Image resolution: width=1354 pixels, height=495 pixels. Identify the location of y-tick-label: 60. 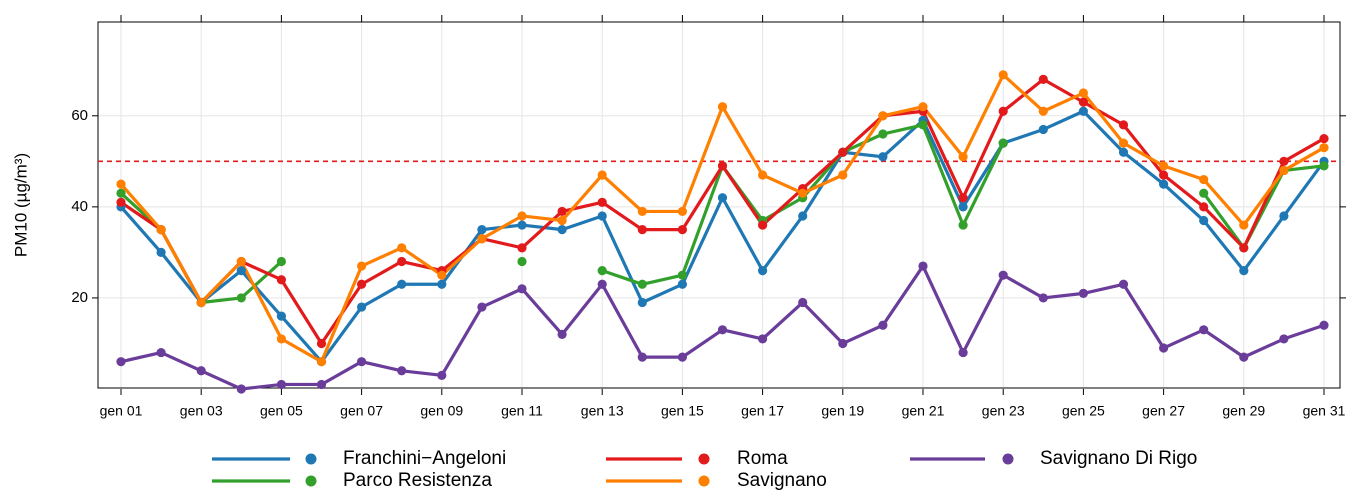
(79, 115).